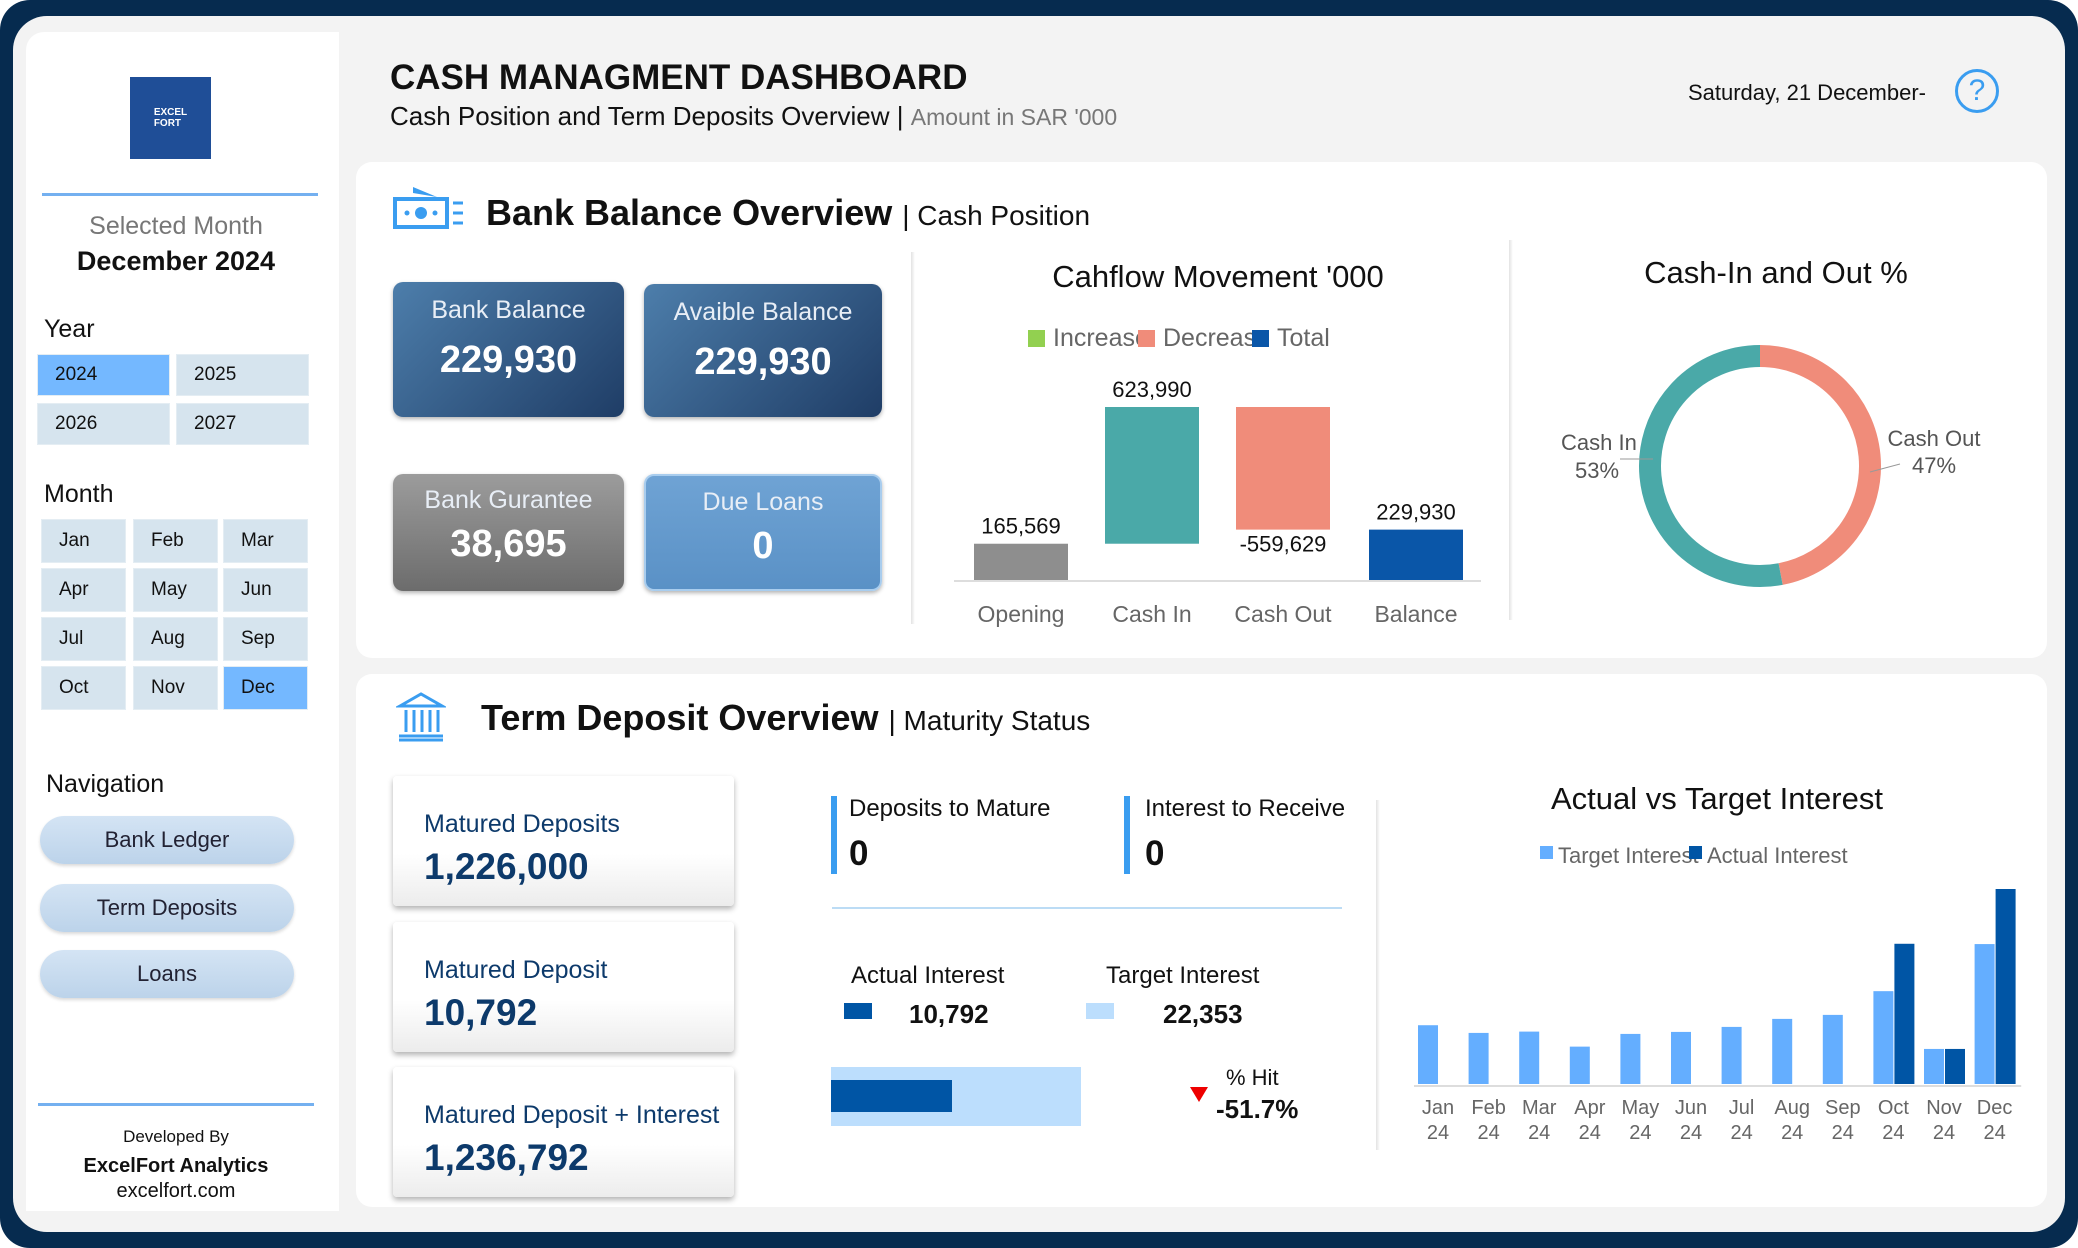 Image resolution: width=2078 pixels, height=1248 pixels. Describe the element at coordinates (176, 261) in the screenshot. I see `selected-month-value: December 2024` at that location.